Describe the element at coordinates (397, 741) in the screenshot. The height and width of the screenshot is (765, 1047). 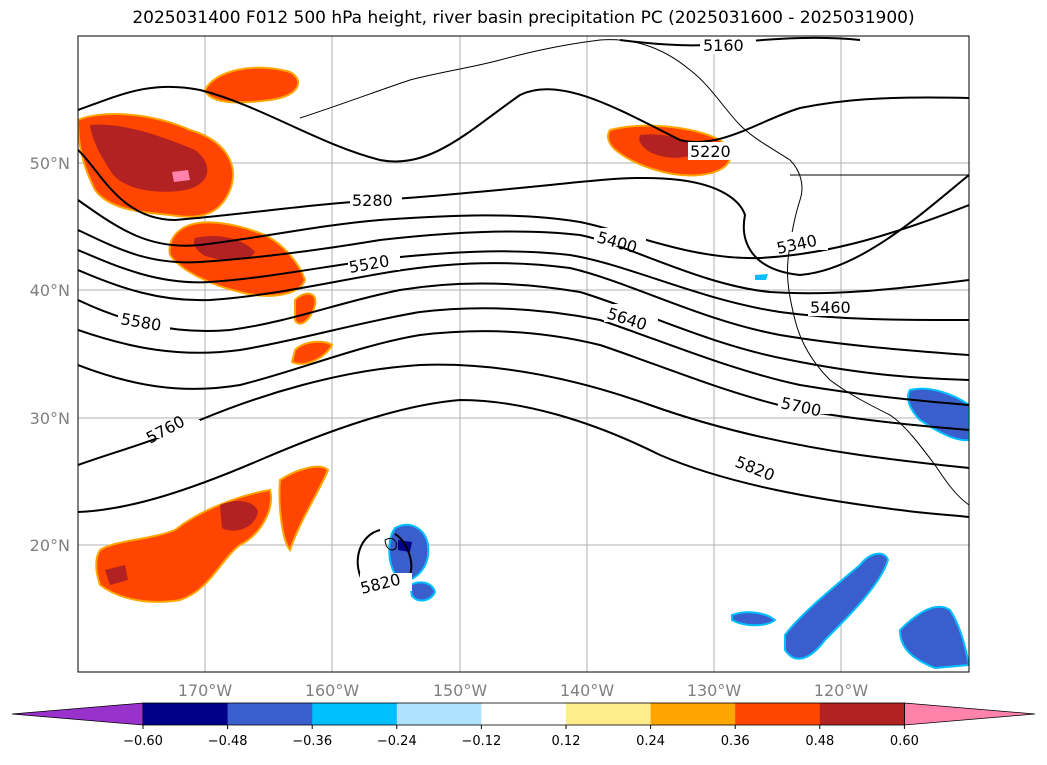
I see `colorbar-tick-label: −0.24` at that location.